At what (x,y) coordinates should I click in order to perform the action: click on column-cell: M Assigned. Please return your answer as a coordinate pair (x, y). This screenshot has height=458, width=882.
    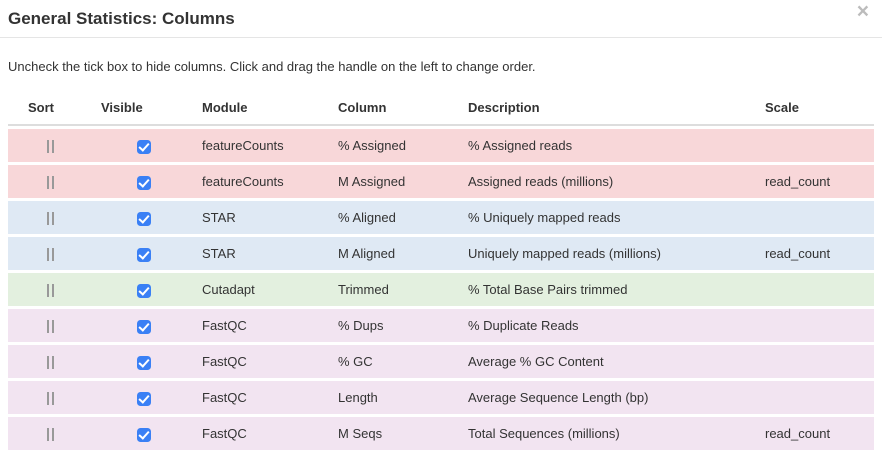
    Looking at the image, I should click on (395, 180).